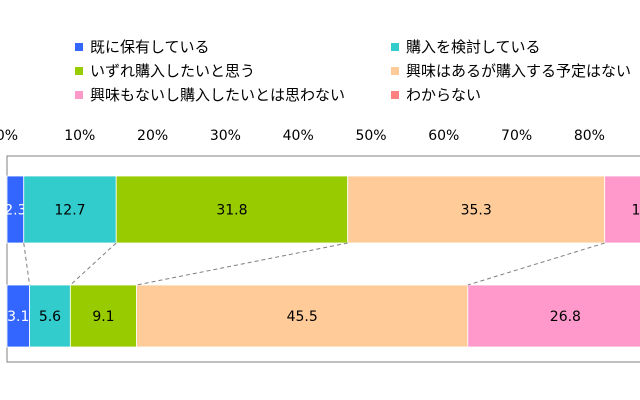 The width and height of the screenshot is (640, 400). I want to click on x-tick-label: 70%, so click(516, 136).